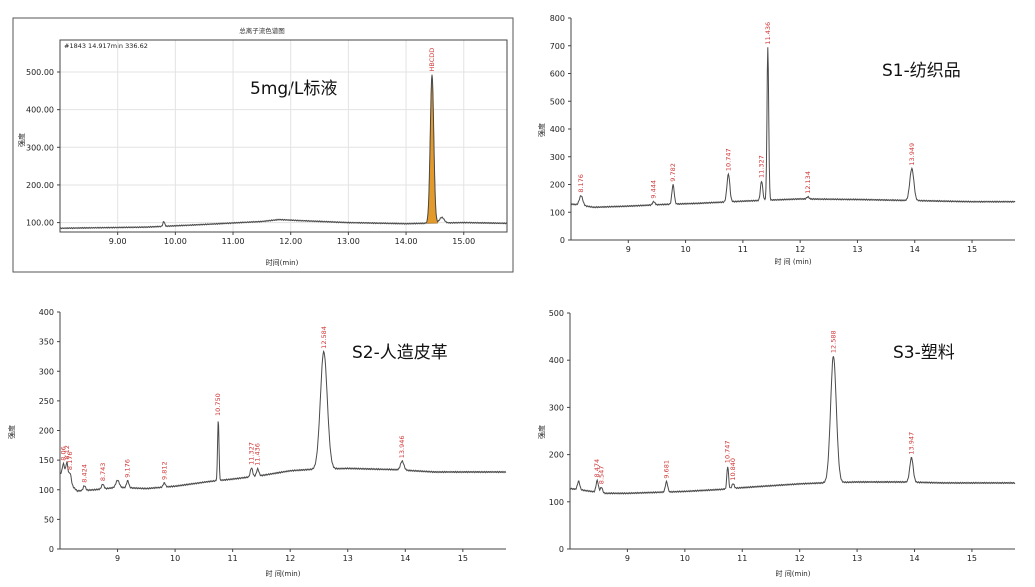 Image resolution: width=1035 pixels, height=587 pixels. What do you see at coordinates (40, 72) in the screenshot?
I see `y-tick-label: 500.00` at bounding box center [40, 72].